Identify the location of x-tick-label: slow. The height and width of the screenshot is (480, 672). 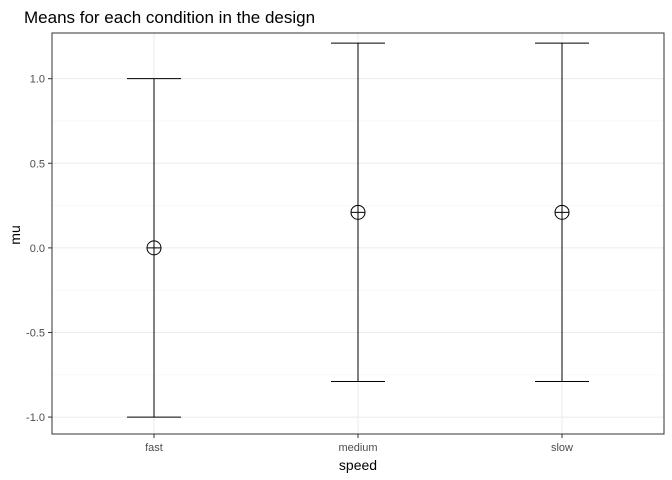
(562, 448).